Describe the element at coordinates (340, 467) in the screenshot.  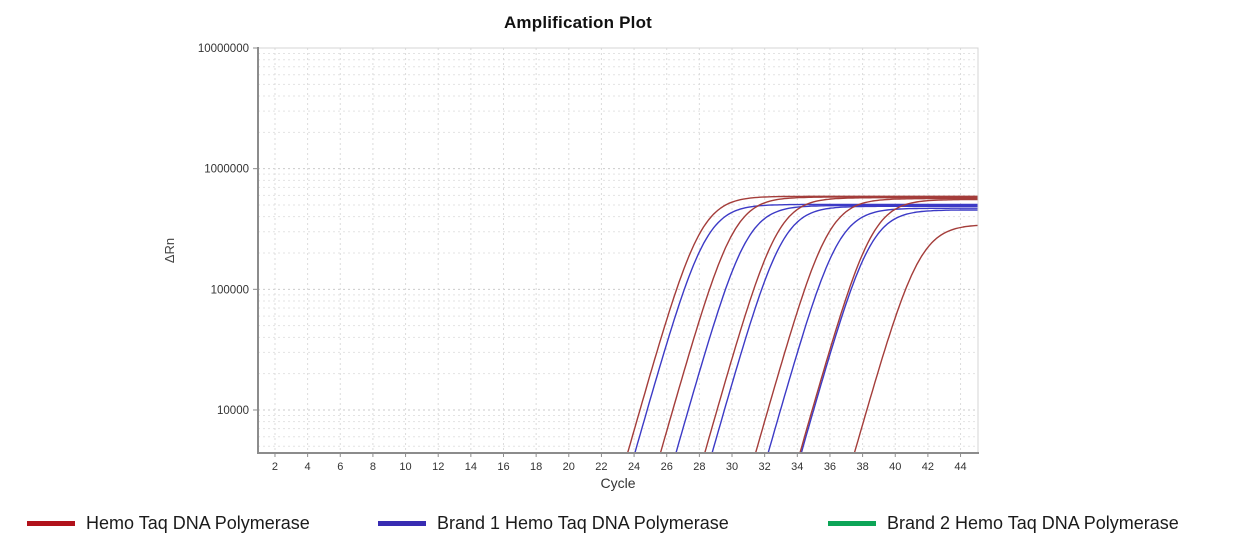
I see `x-tick-label: 6` at that location.